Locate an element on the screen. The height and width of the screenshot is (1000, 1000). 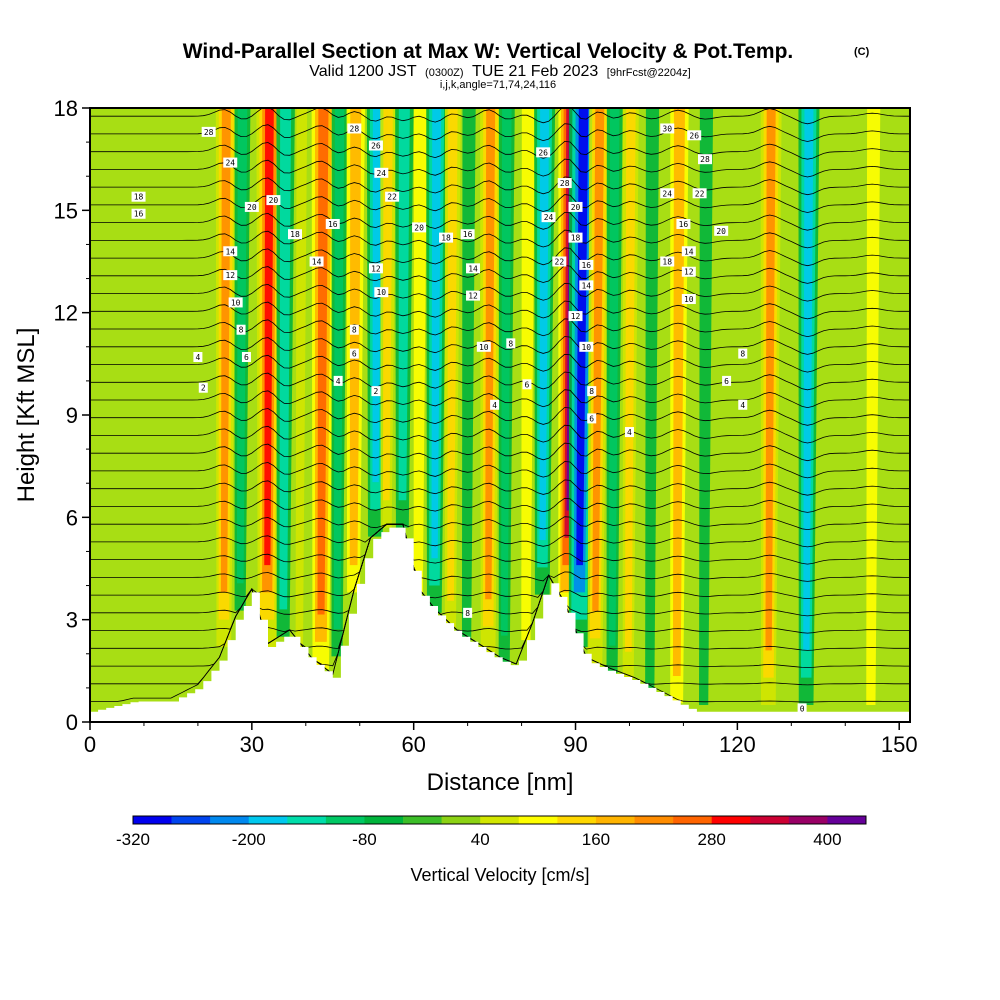
y-axis-label: Height [Kft MSL] is located at coordinates (26, 415).